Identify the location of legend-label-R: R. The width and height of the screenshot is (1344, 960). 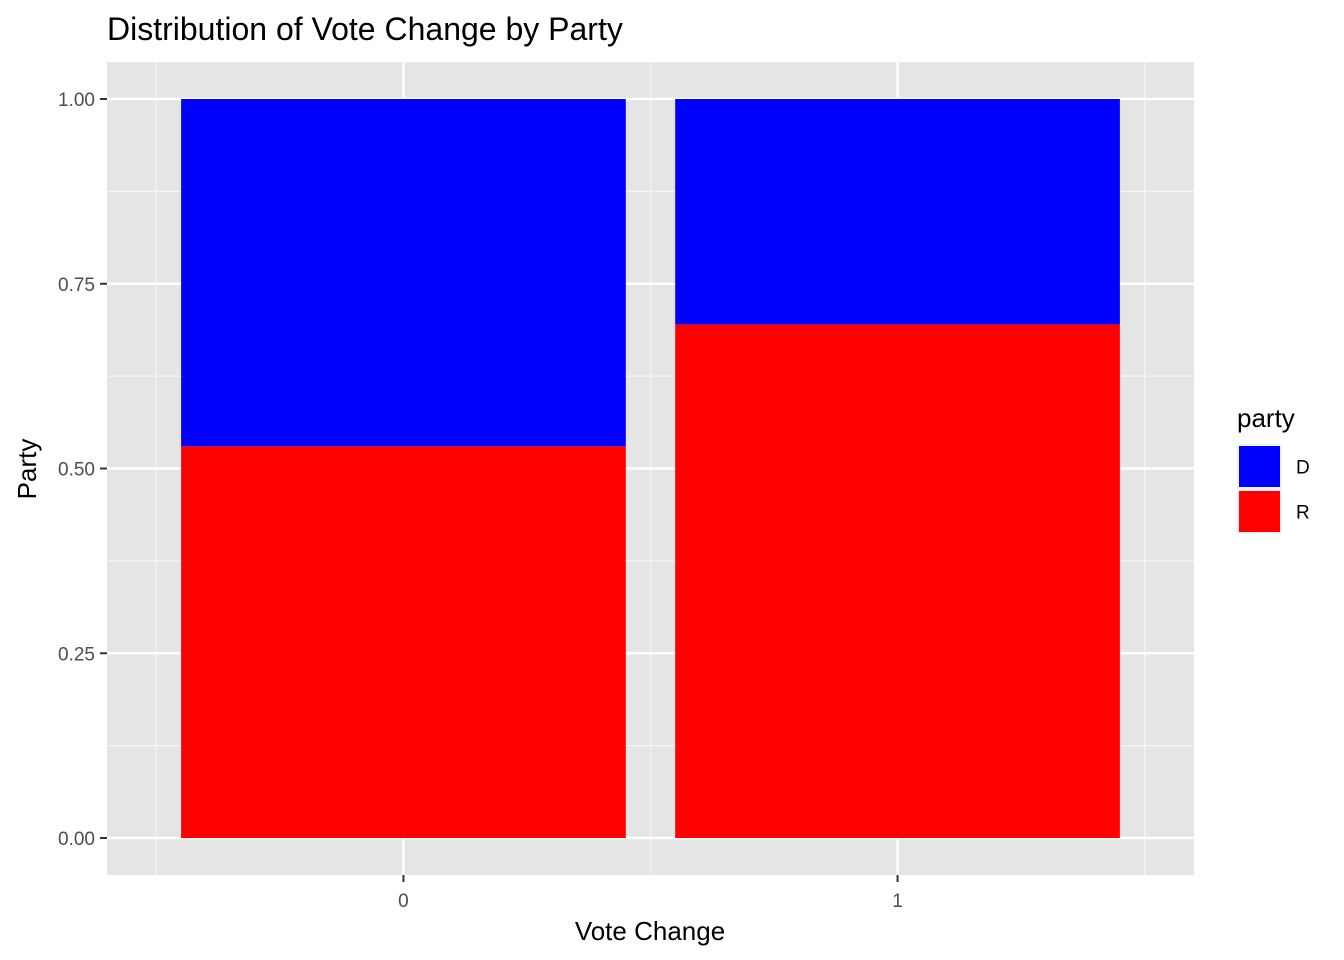
(1303, 513).